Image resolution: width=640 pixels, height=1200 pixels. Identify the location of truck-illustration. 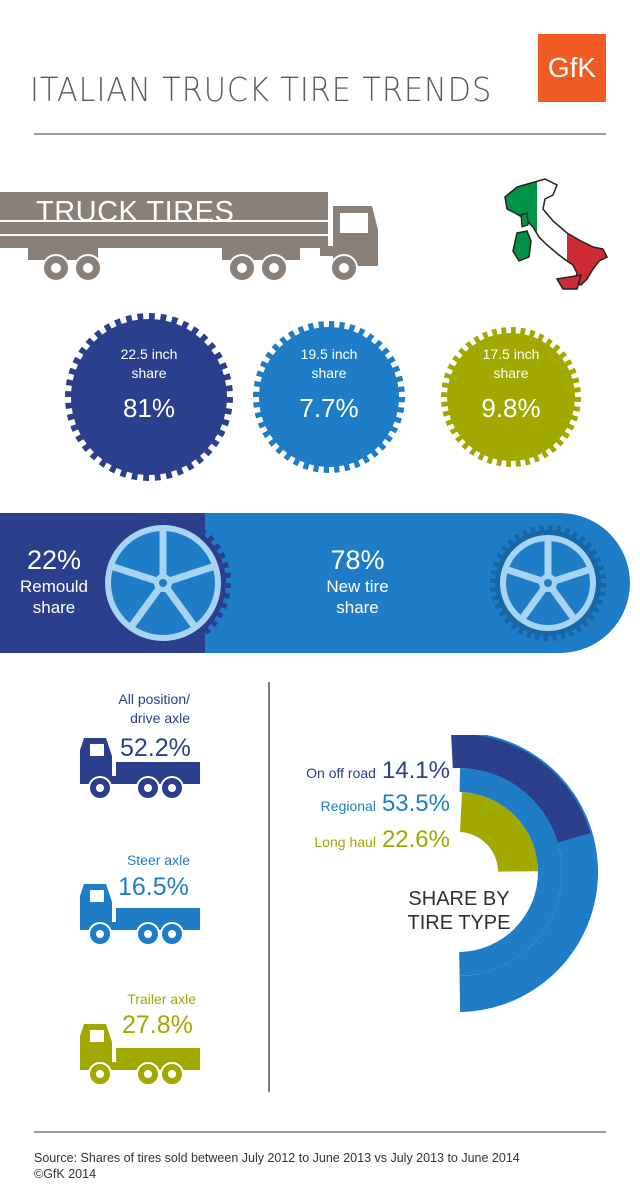
(189, 237).